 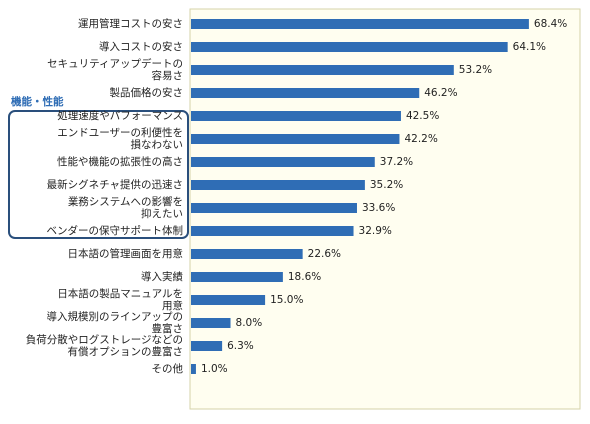 What do you see at coordinates (115, 184) in the screenshot?
I see `category-label: 最新シグネチャ提供の迅速さ` at bounding box center [115, 184].